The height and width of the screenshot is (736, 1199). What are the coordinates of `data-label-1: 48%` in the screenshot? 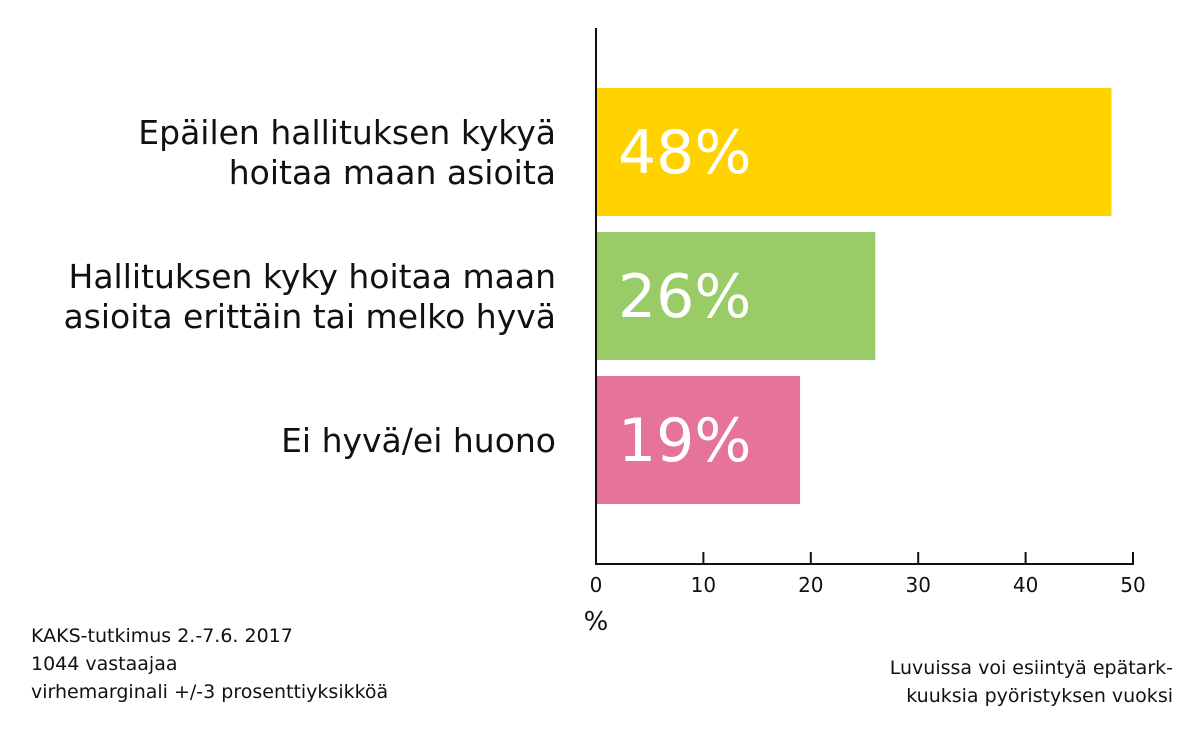 It's located at (684, 153).